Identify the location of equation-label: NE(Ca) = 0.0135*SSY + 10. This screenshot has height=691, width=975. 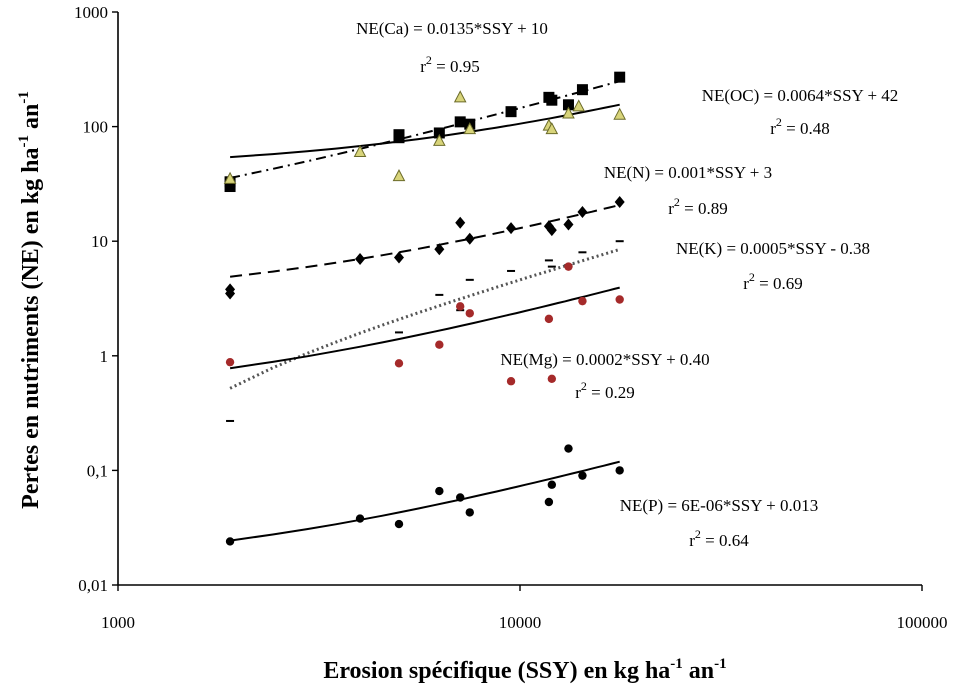
(452, 28).